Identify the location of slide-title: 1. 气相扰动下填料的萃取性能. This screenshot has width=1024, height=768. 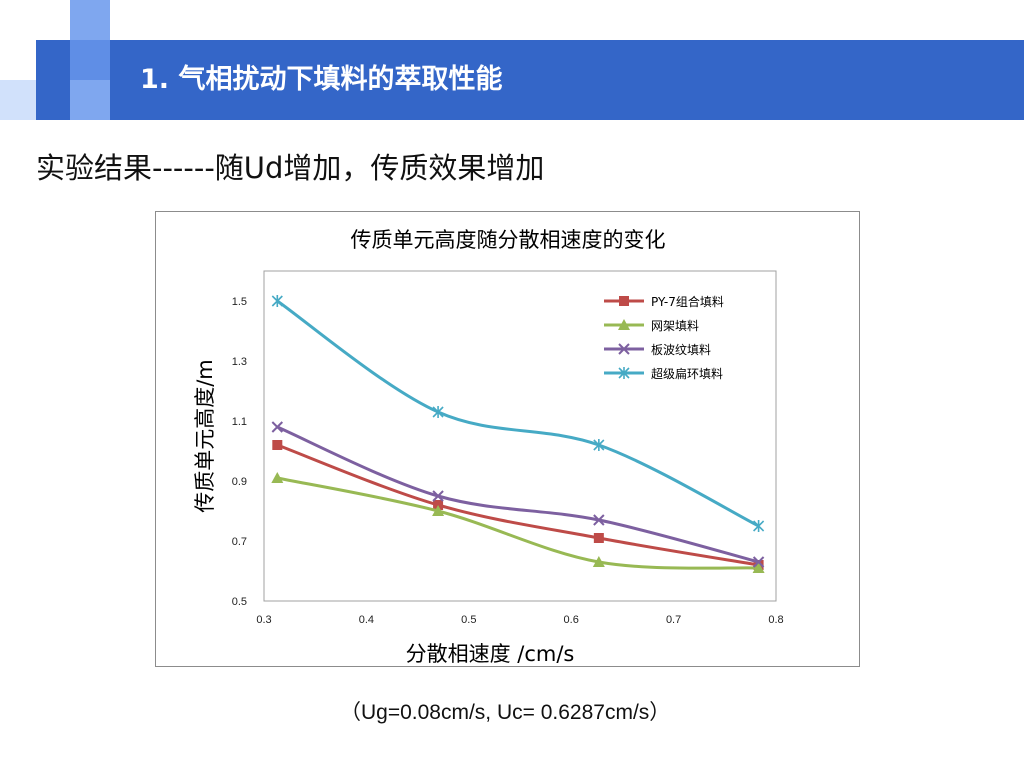
(321, 79).